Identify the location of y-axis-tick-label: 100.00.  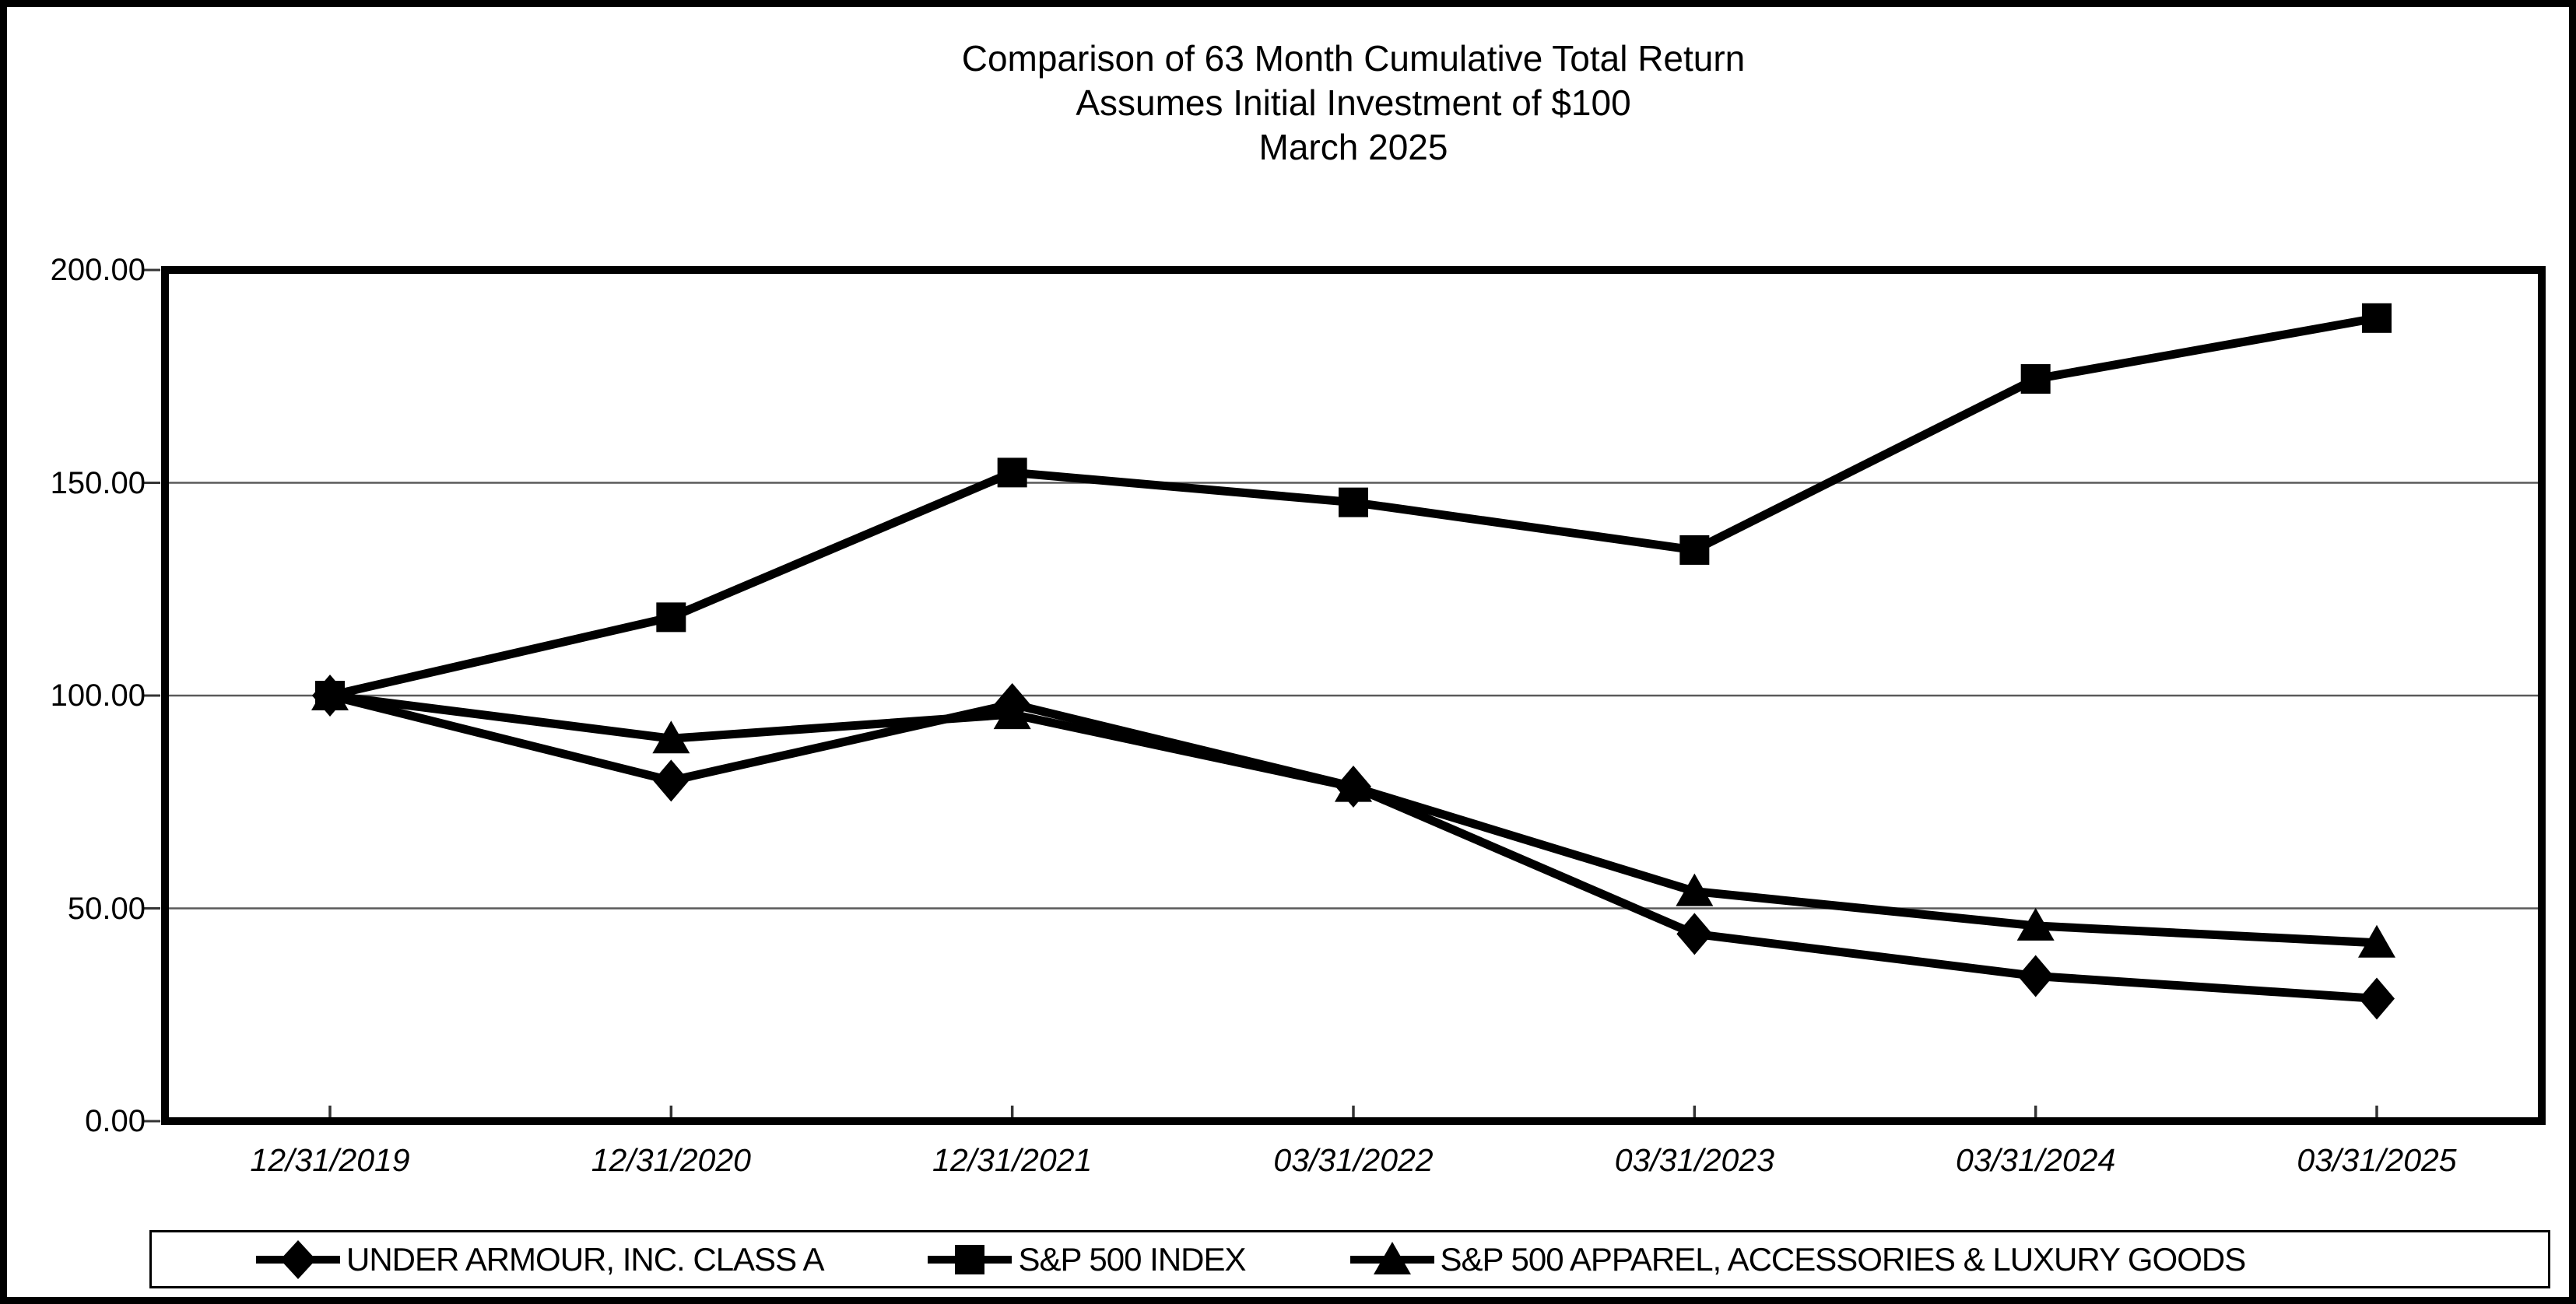
(98, 695).